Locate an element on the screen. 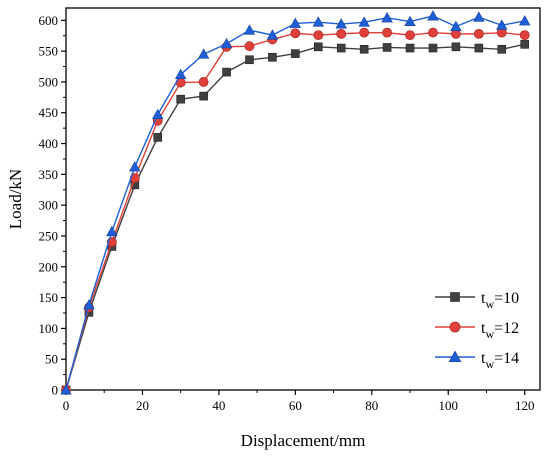  legend-label: tw=12 is located at coordinates (500, 330).